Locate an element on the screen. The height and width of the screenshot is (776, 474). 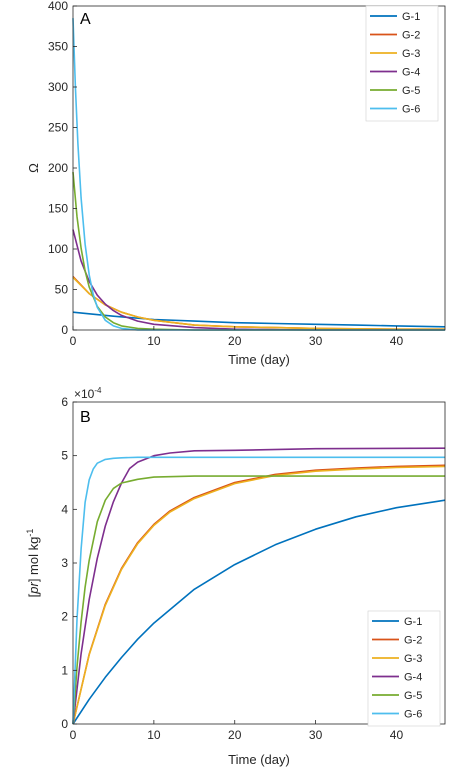
y-tick-label: 50 is located at coordinates (62, 290).